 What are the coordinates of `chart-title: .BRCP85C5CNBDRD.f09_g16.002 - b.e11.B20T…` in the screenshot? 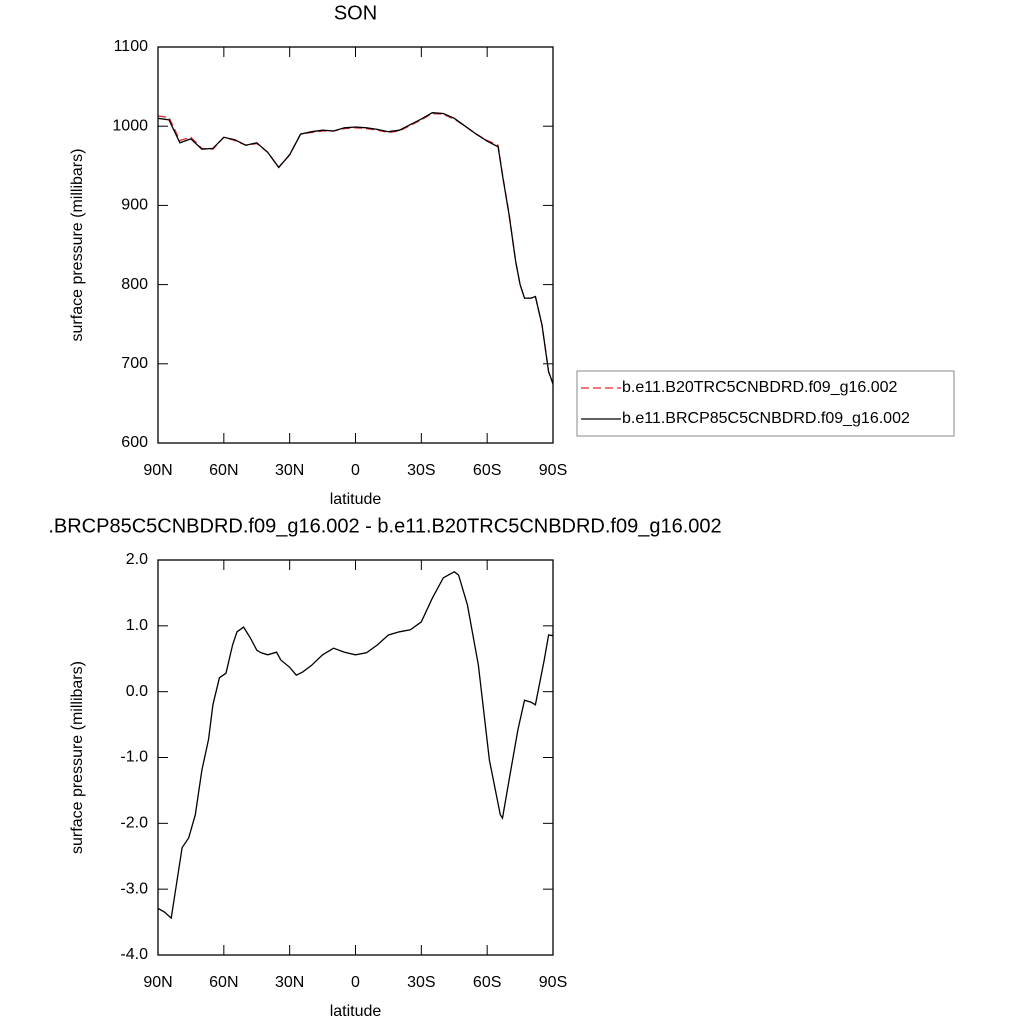 It's located at (384, 526).